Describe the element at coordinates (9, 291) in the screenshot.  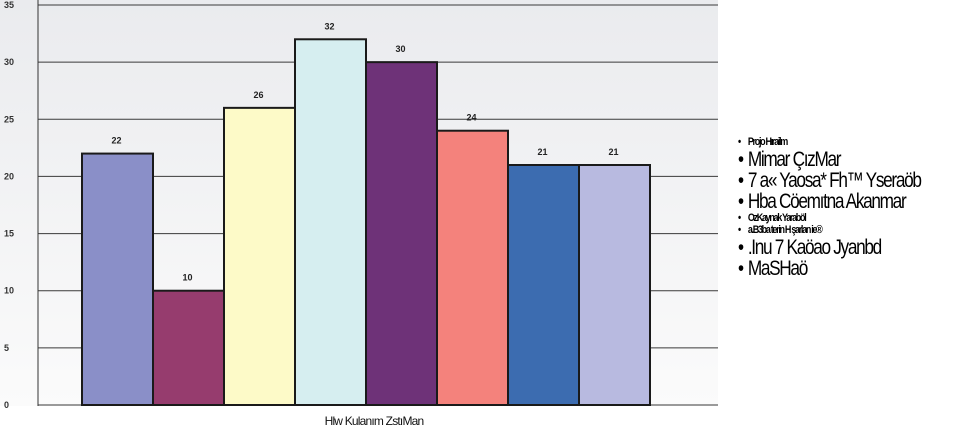
I see `y-tick-label: 10` at that location.